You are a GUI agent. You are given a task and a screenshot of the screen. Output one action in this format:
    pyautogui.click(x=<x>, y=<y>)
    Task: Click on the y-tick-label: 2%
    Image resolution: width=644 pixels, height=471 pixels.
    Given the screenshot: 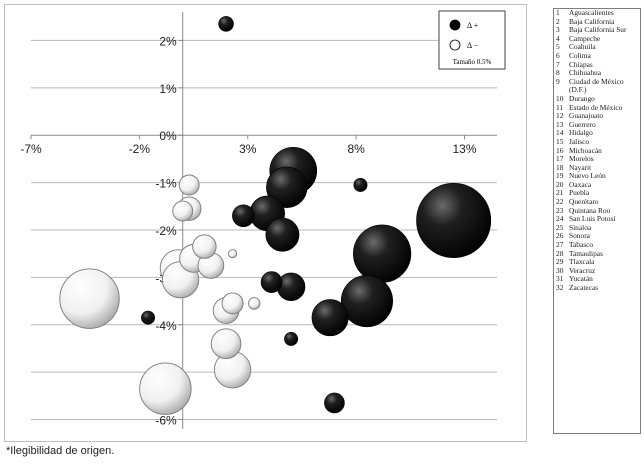 What is the action you would take?
    pyautogui.click(x=168, y=41)
    